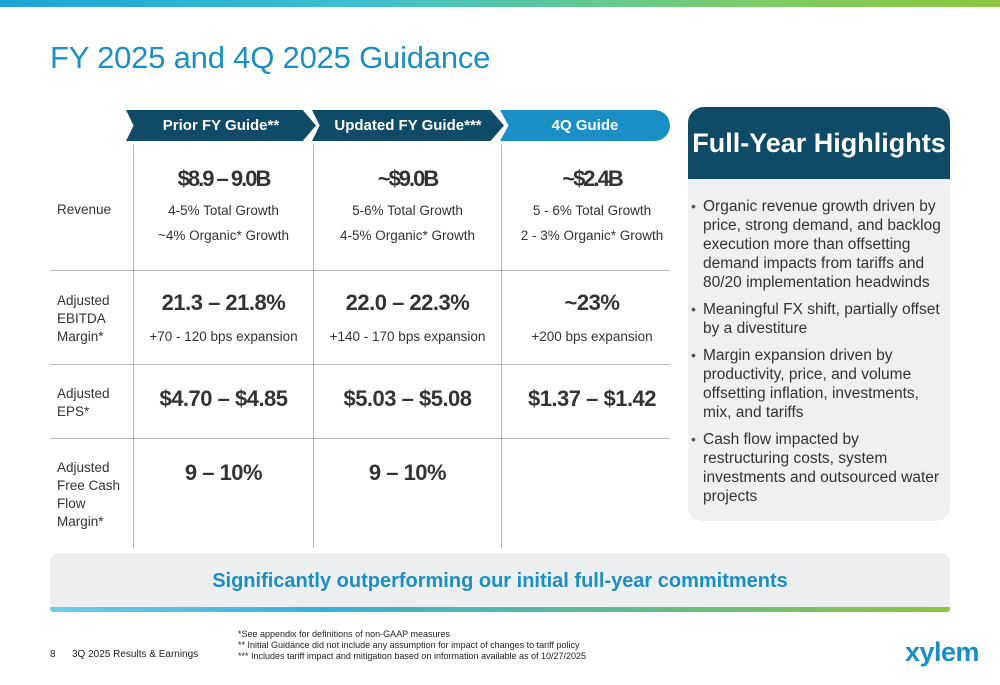 This screenshot has height=685, width=1000. What do you see at coordinates (942, 652) in the screenshot?
I see `xylem-logo: xylem` at bounding box center [942, 652].